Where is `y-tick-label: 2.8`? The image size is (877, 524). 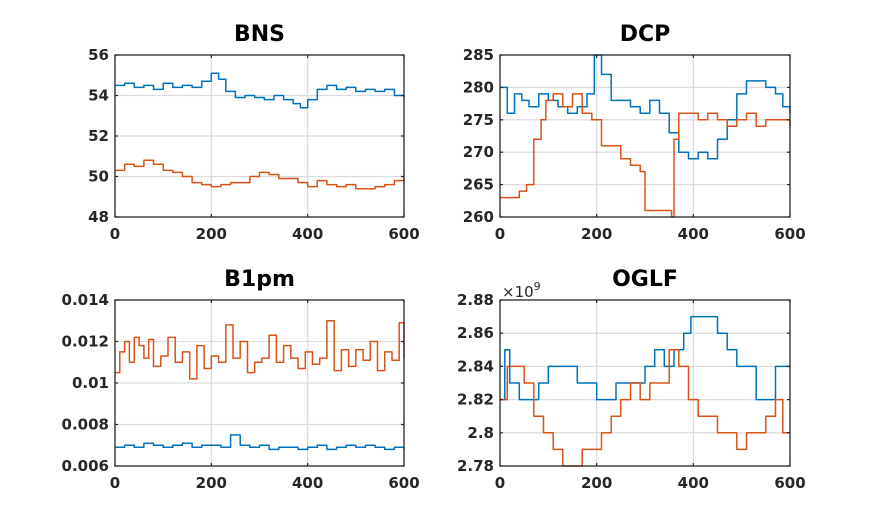
y-tick-label: 2.8 is located at coordinates (480, 433).